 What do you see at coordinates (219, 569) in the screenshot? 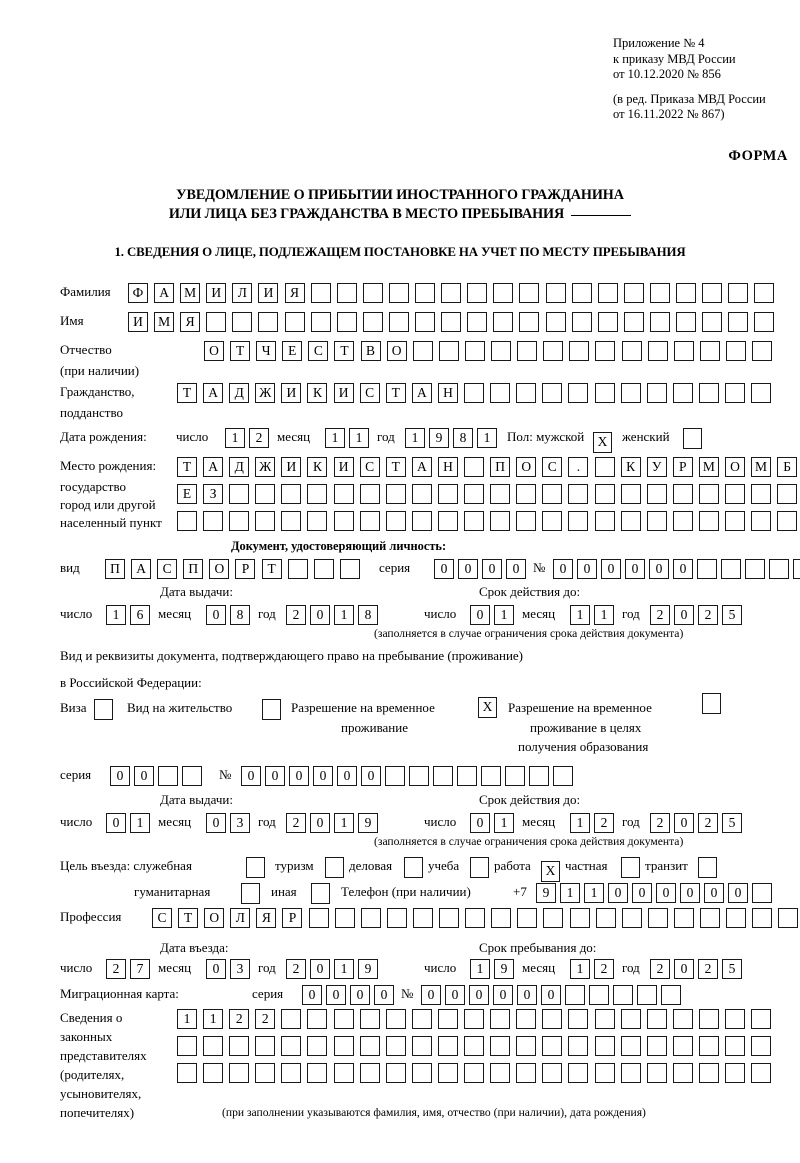
I see `char-cell: О` at bounding box center [219, 569].